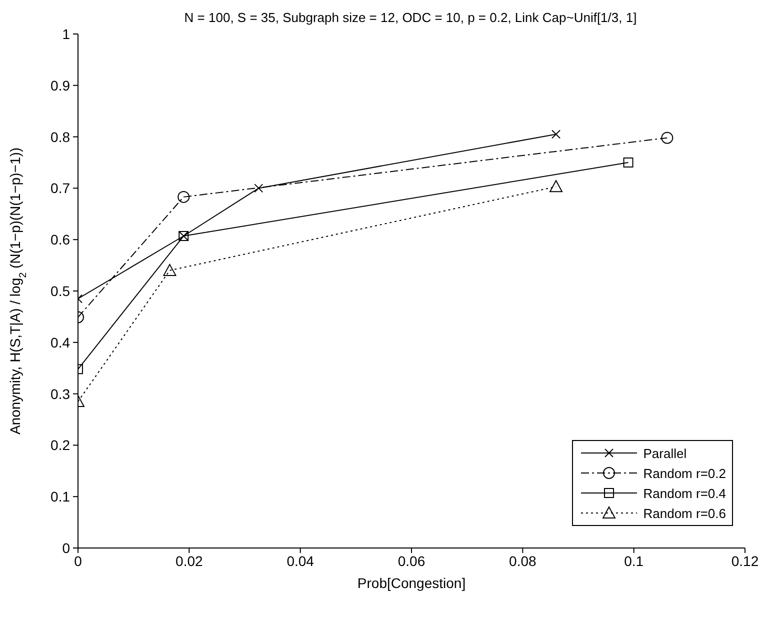  Describe the element at coordinates (60, 85) in the screenshot. I see `y-tick-label: 0.9` at that location.